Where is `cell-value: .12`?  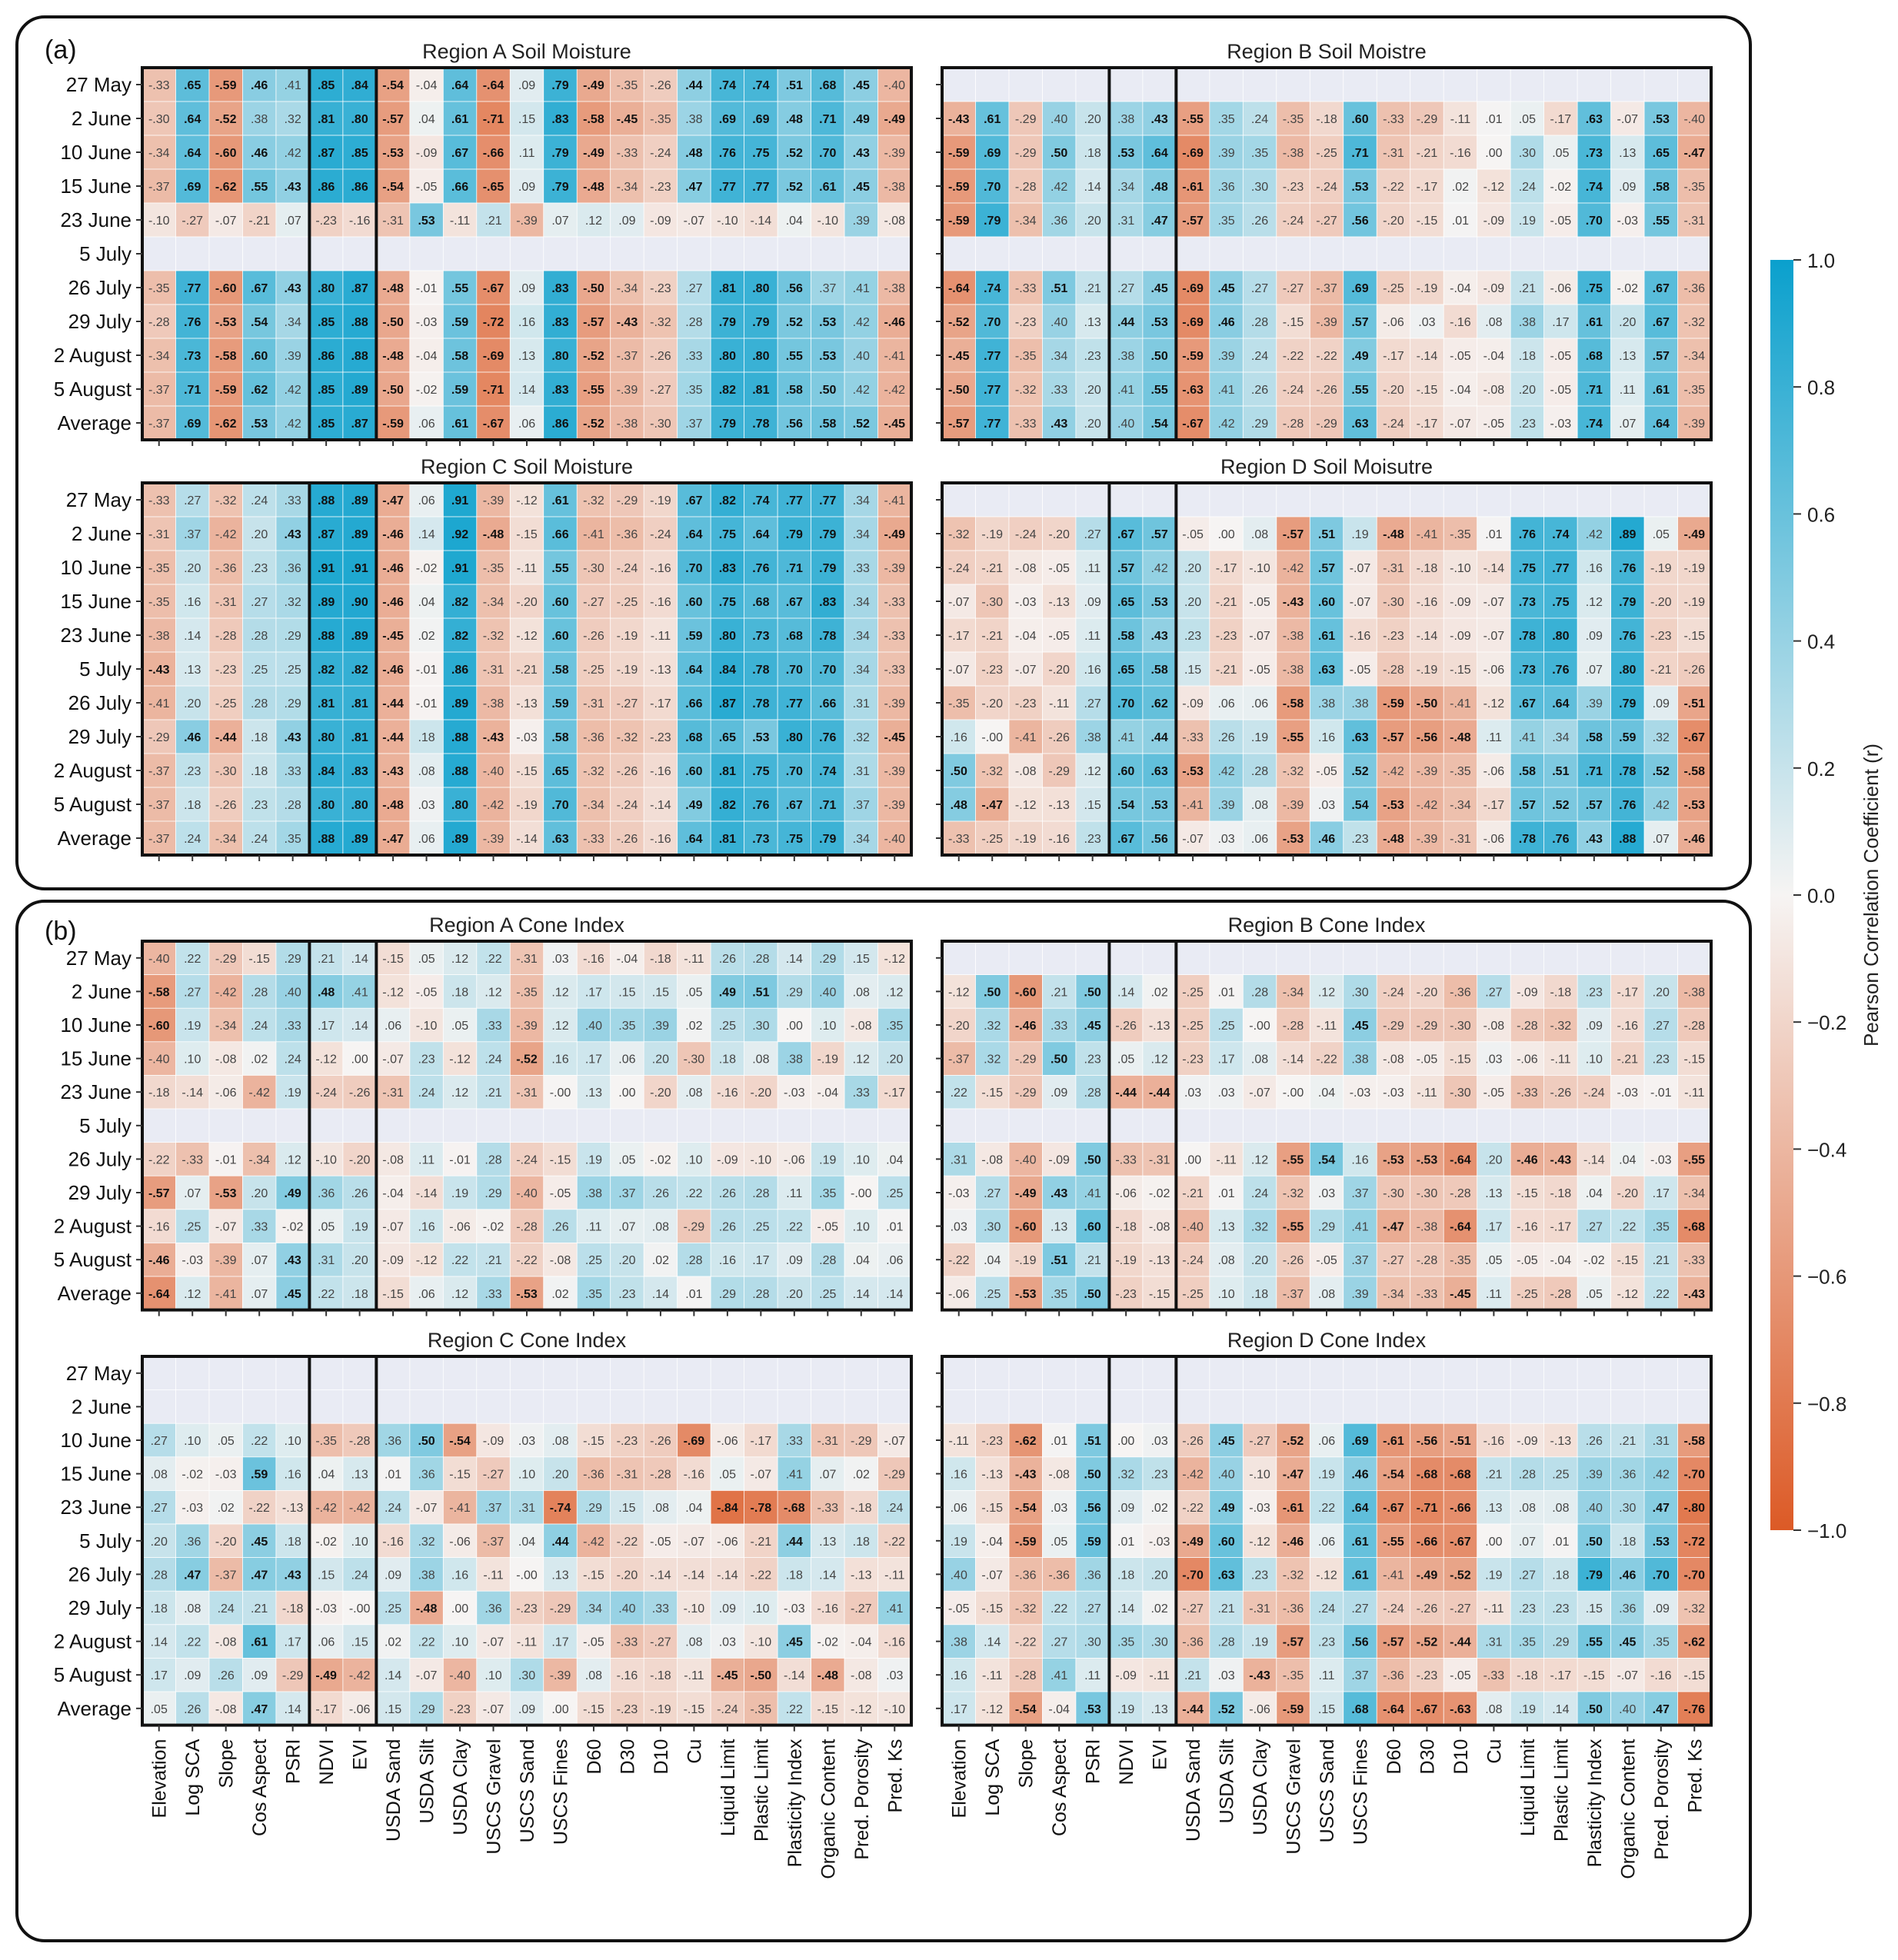
cell-value: .12 is located at coordinates (594, 222).